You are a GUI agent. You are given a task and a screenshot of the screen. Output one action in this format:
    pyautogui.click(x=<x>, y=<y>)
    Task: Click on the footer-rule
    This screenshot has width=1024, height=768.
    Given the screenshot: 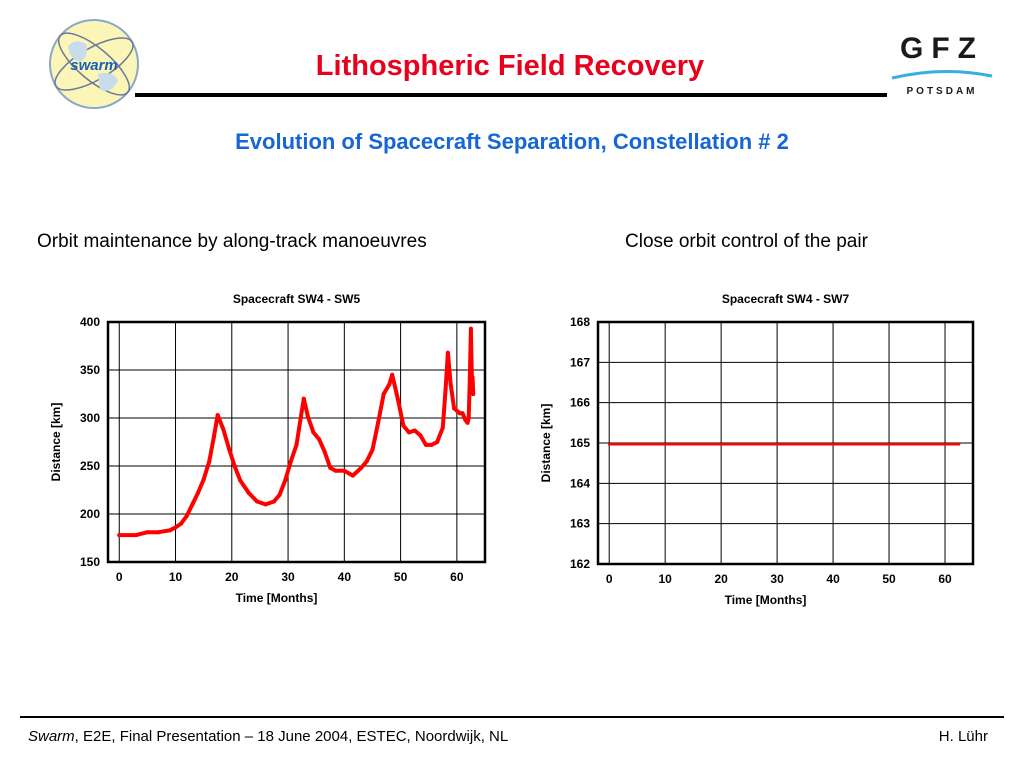 What is the action you would take?
    pyautogui.click(x=512, y=717)
    